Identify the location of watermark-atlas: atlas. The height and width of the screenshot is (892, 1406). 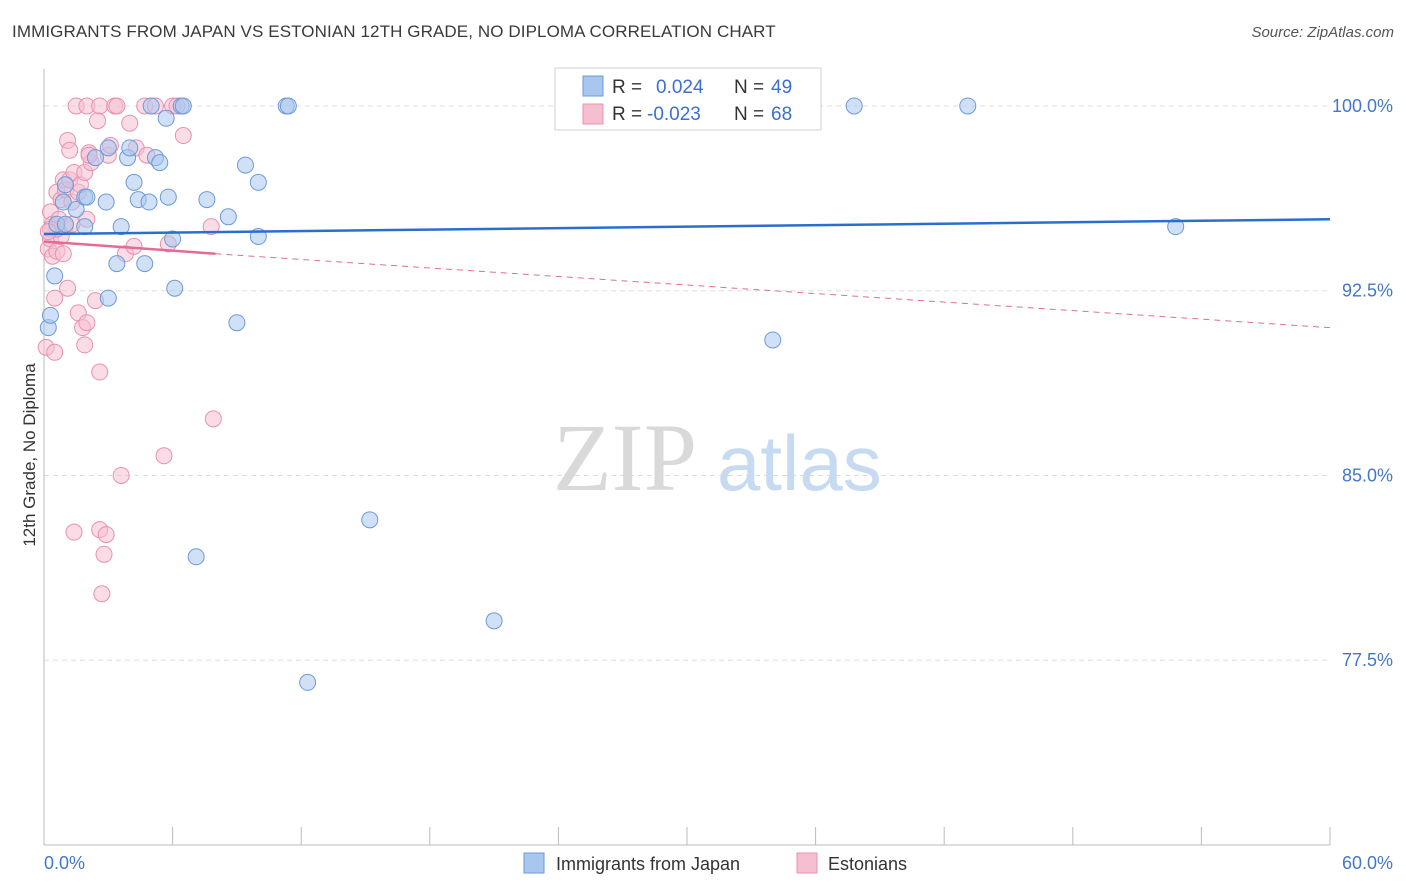
(799, 463).